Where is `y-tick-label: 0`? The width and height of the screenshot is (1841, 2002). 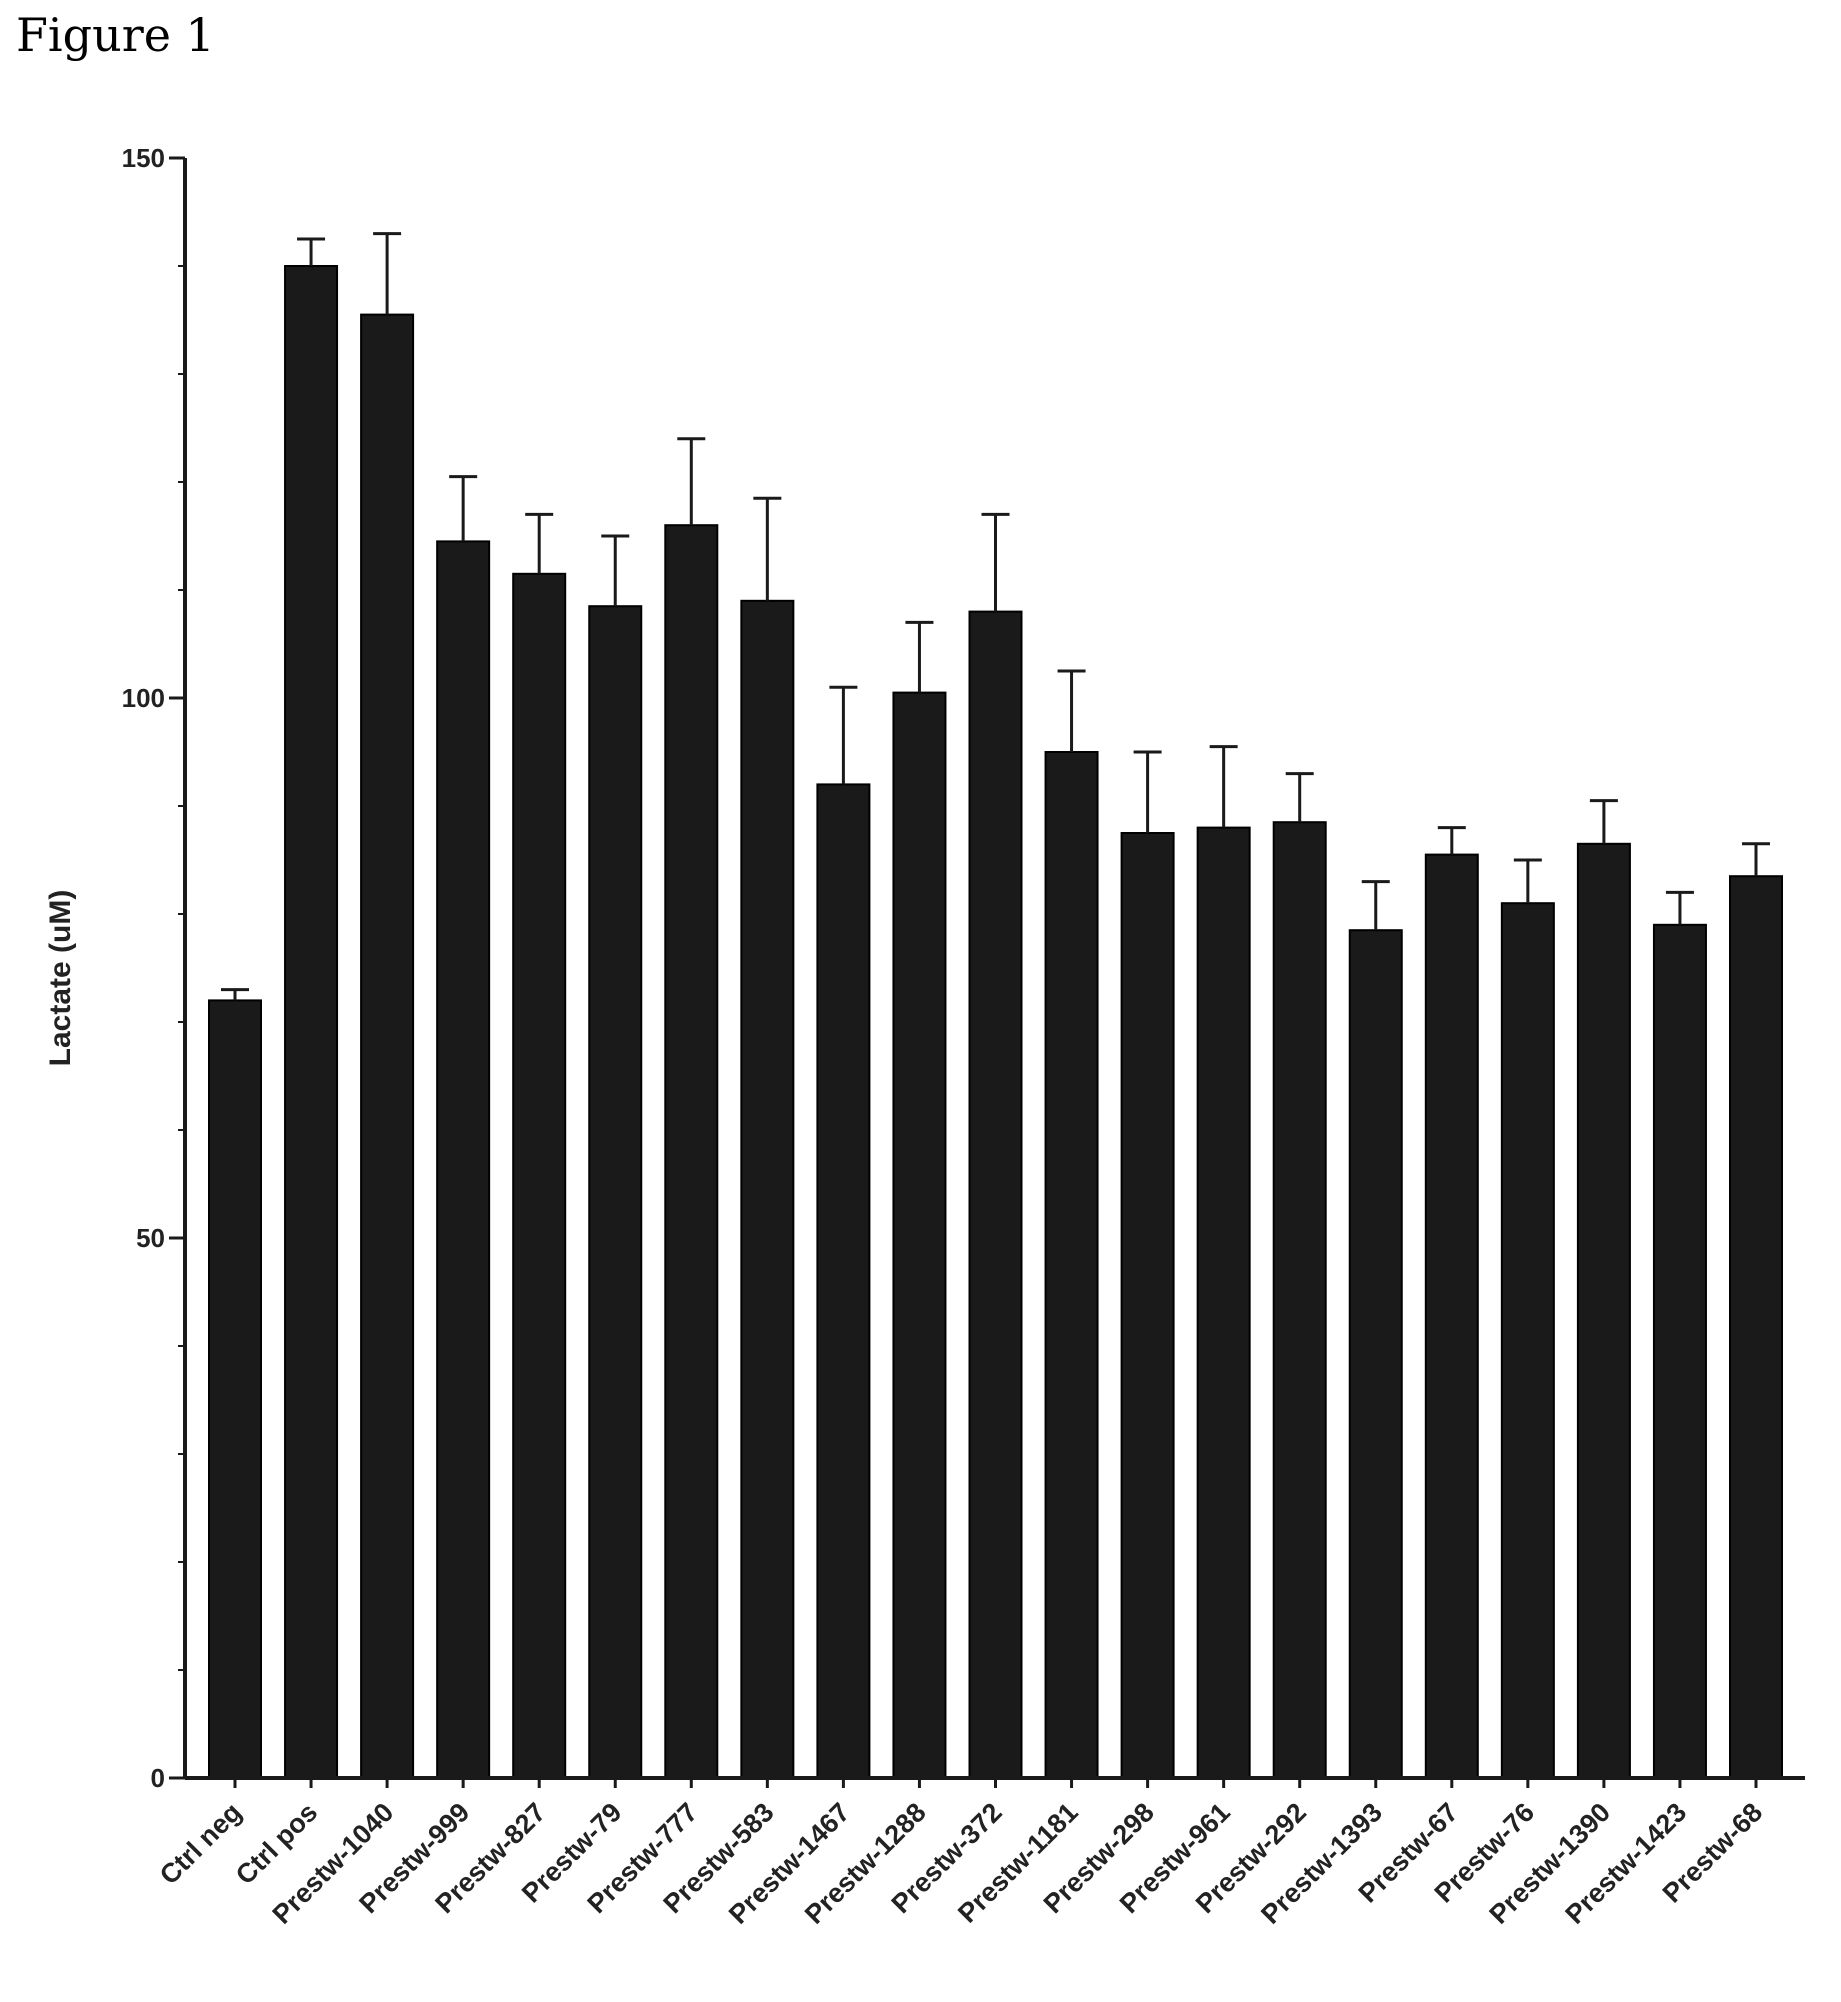
y-tick-label: 0 is located at coordinates (158, 1778).